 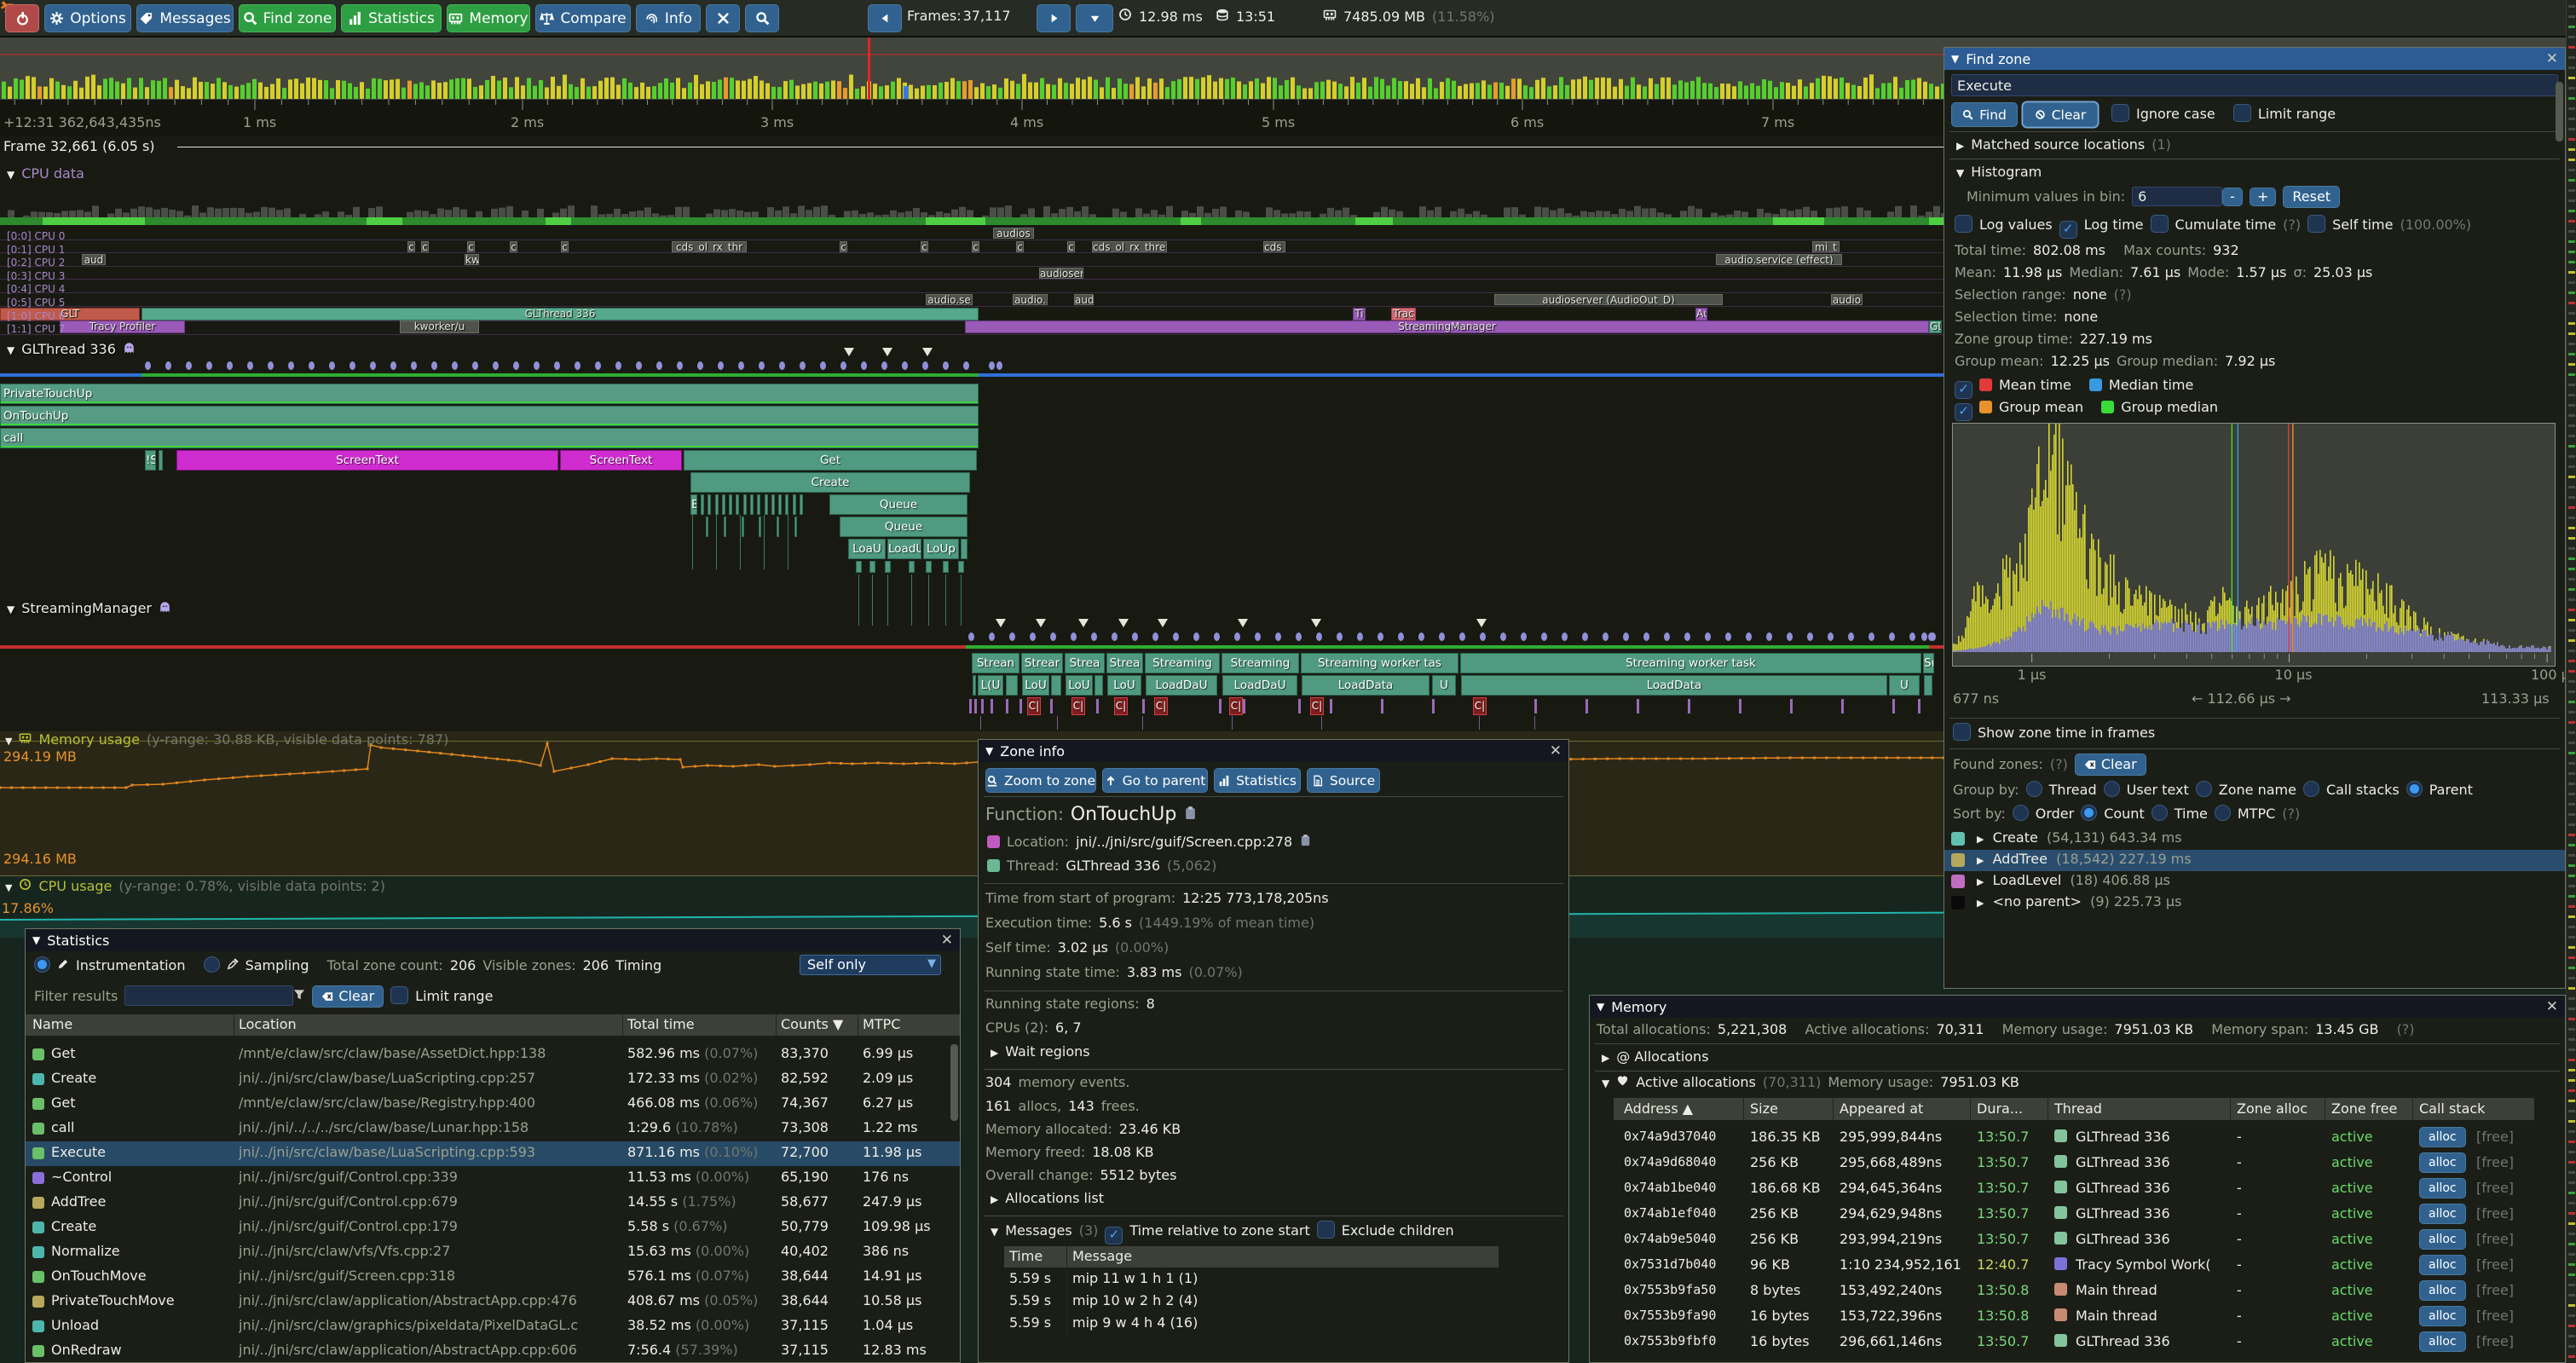 What do you see at coordinates (904, 549) in the screenshot?
I see `timeline-zone: LoadUp` at bounding box center [904, 549].